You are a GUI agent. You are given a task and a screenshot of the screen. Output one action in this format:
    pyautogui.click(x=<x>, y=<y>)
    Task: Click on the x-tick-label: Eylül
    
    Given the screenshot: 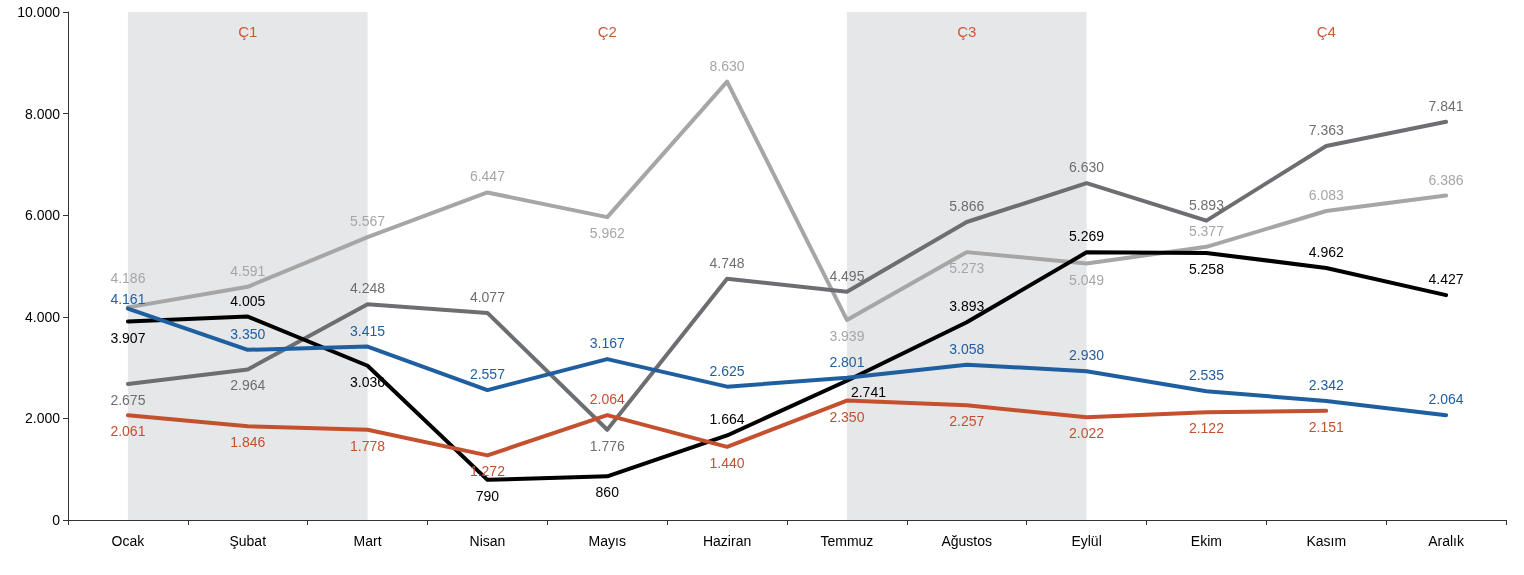 What is the action you would take?
    pyautogui.click(x=1086, y=541)
    